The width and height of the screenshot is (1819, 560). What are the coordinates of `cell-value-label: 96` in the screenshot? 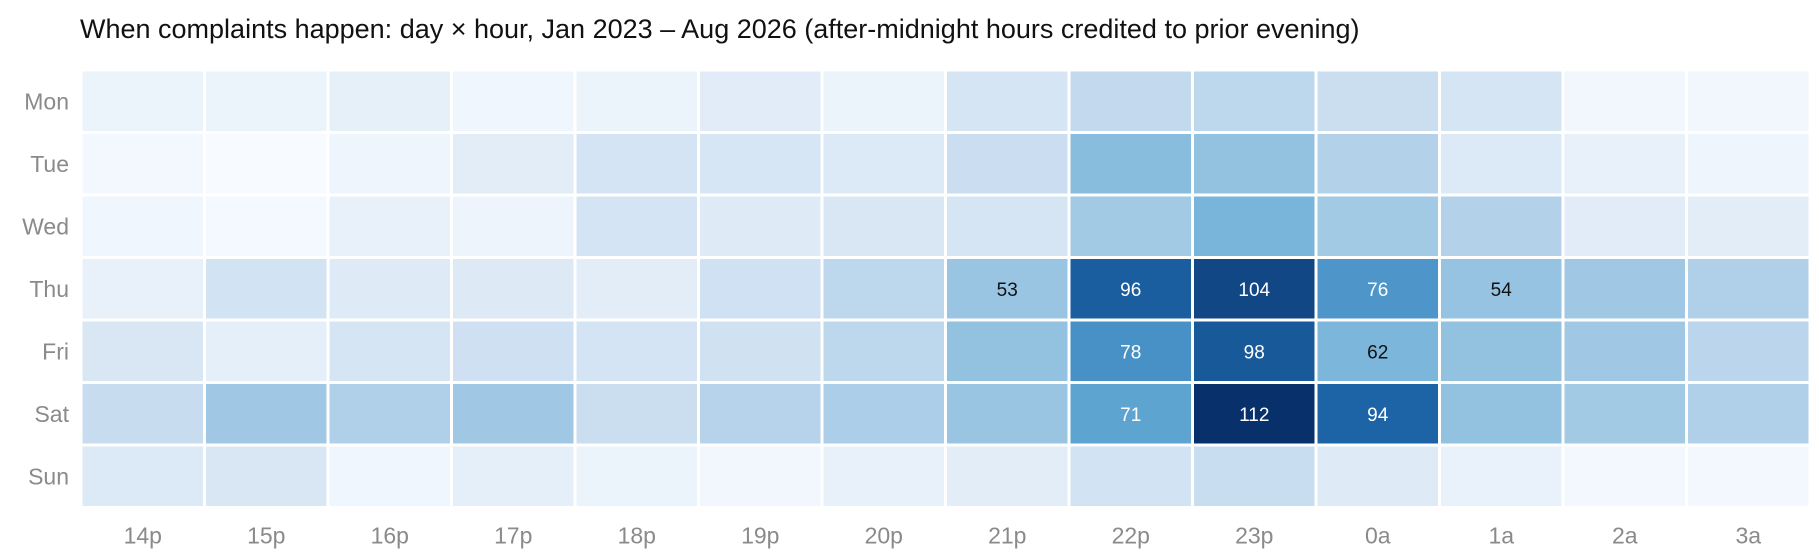 It's located at (1130, 290).